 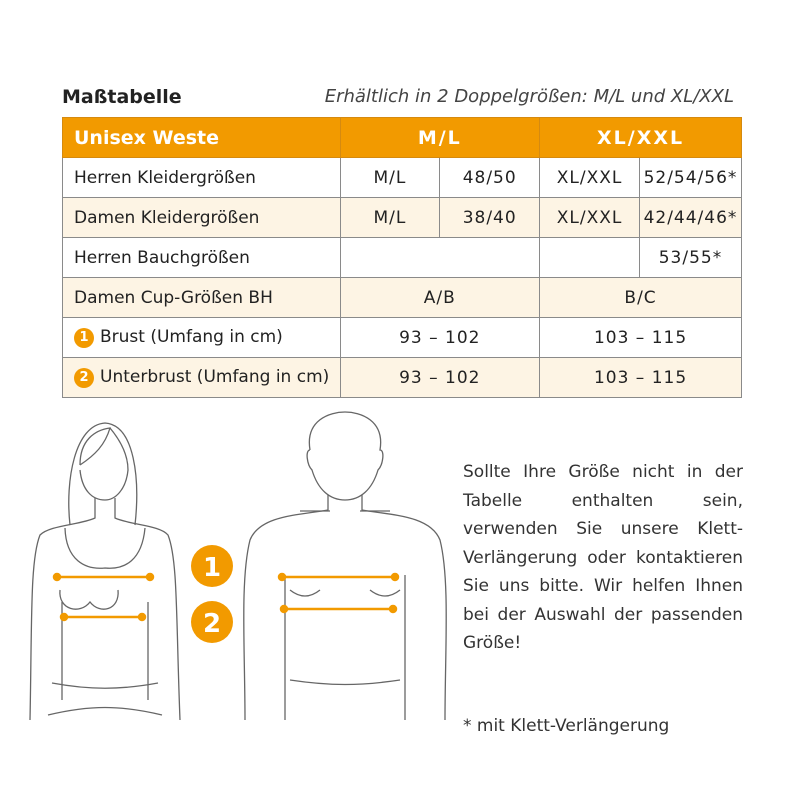 I want to click on marker-1-icon: 1, so click(x=212, y=566).